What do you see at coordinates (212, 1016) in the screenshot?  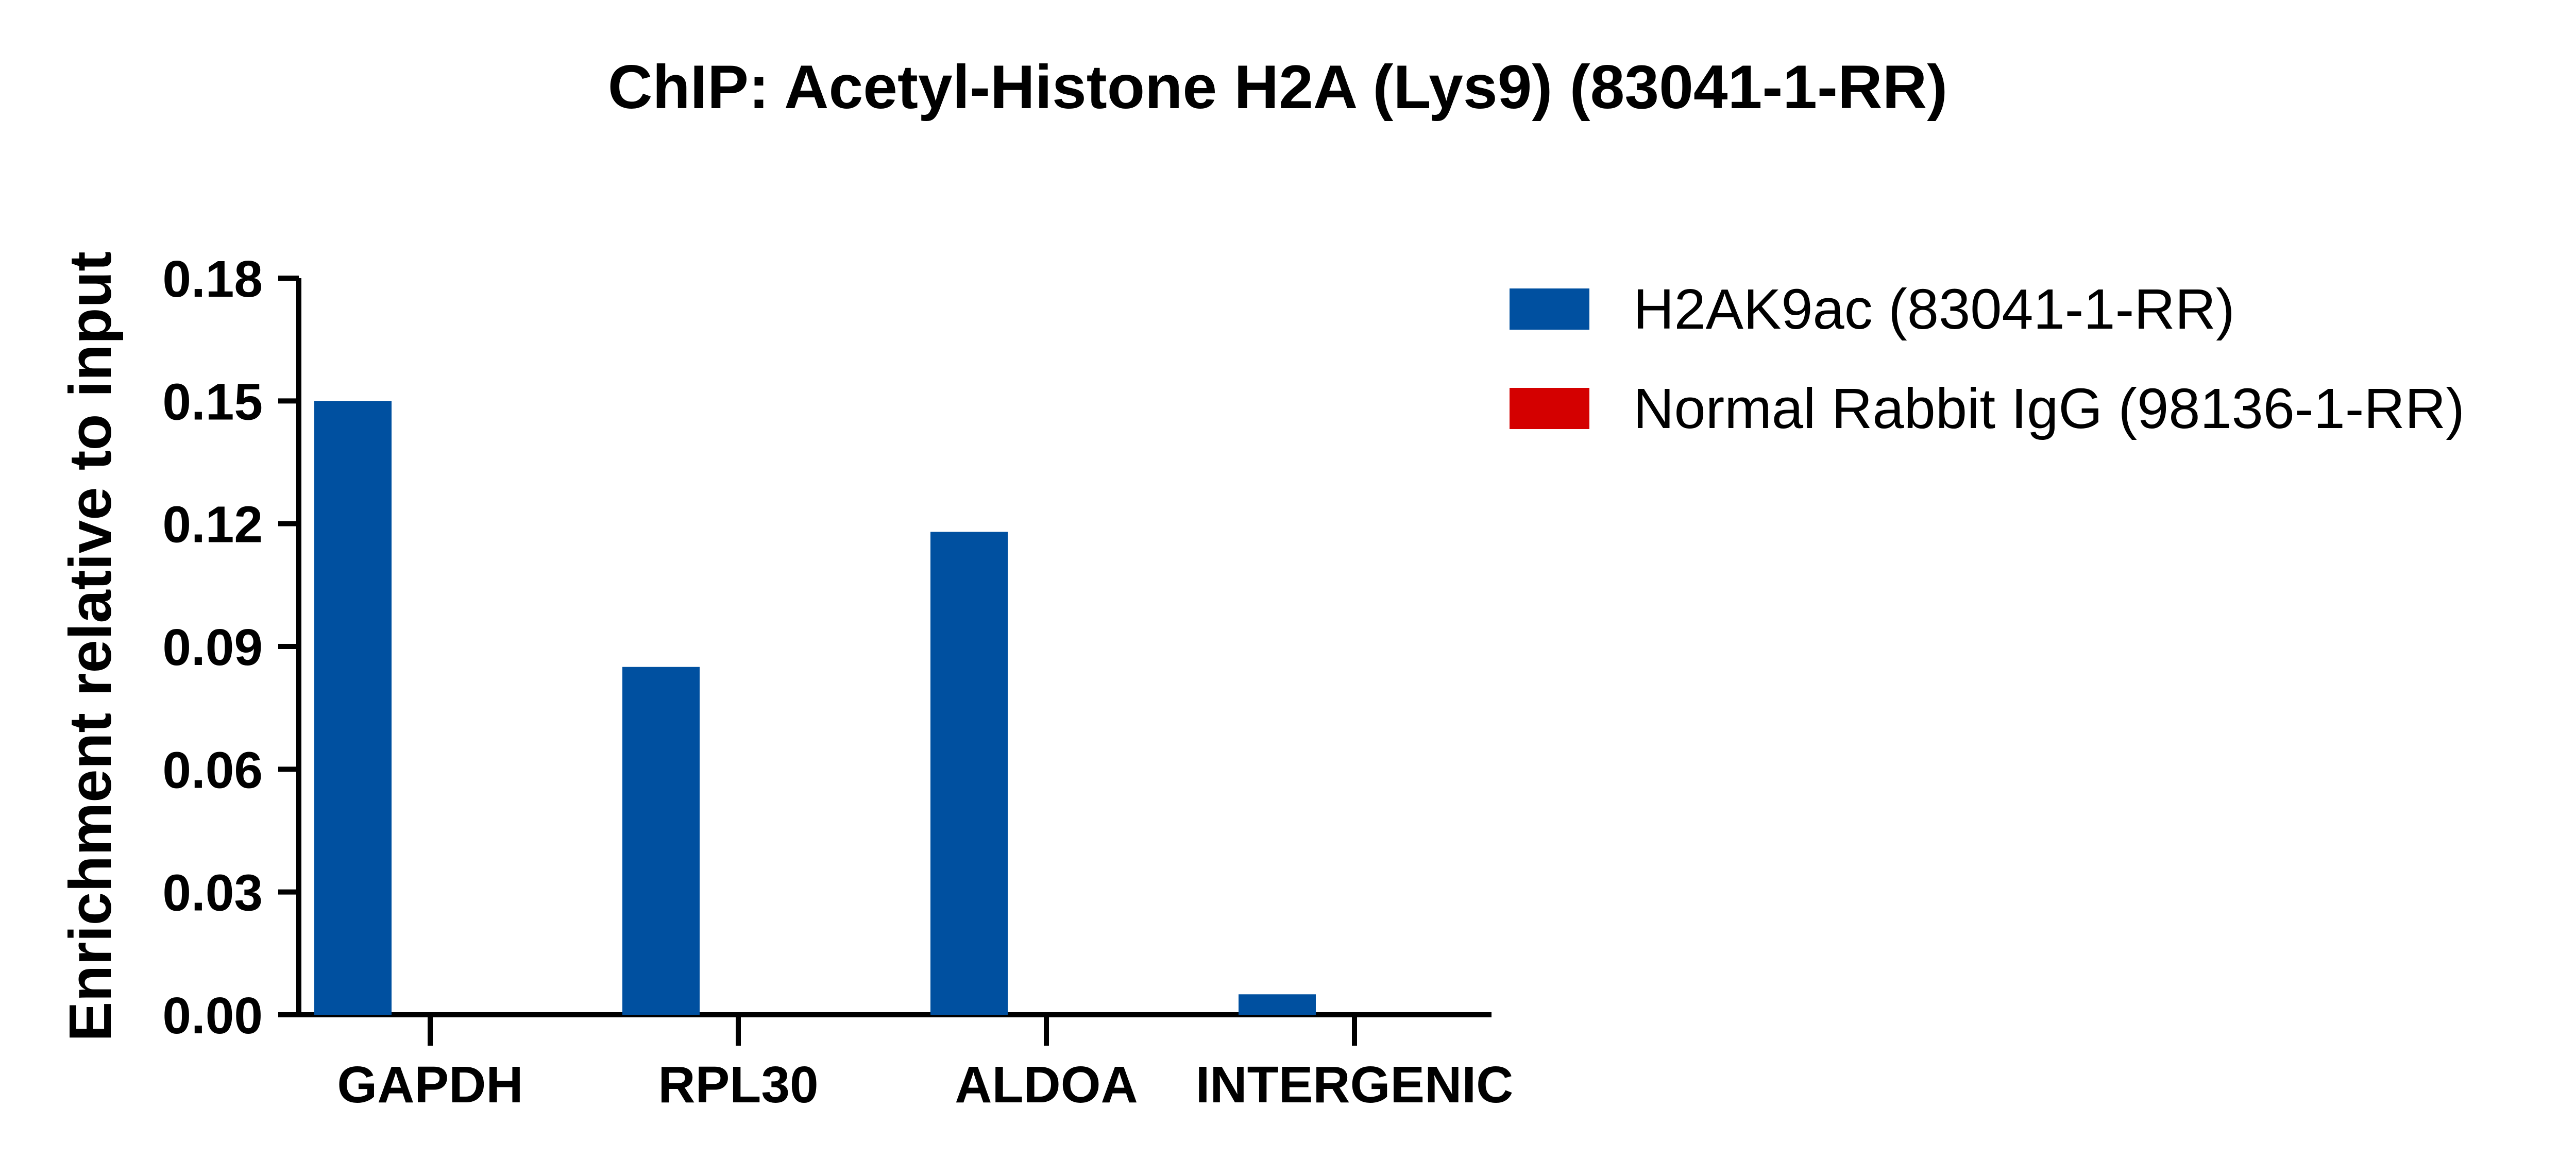 I see `y-tick-label: 0.00` at bounding box center [212, 1016].